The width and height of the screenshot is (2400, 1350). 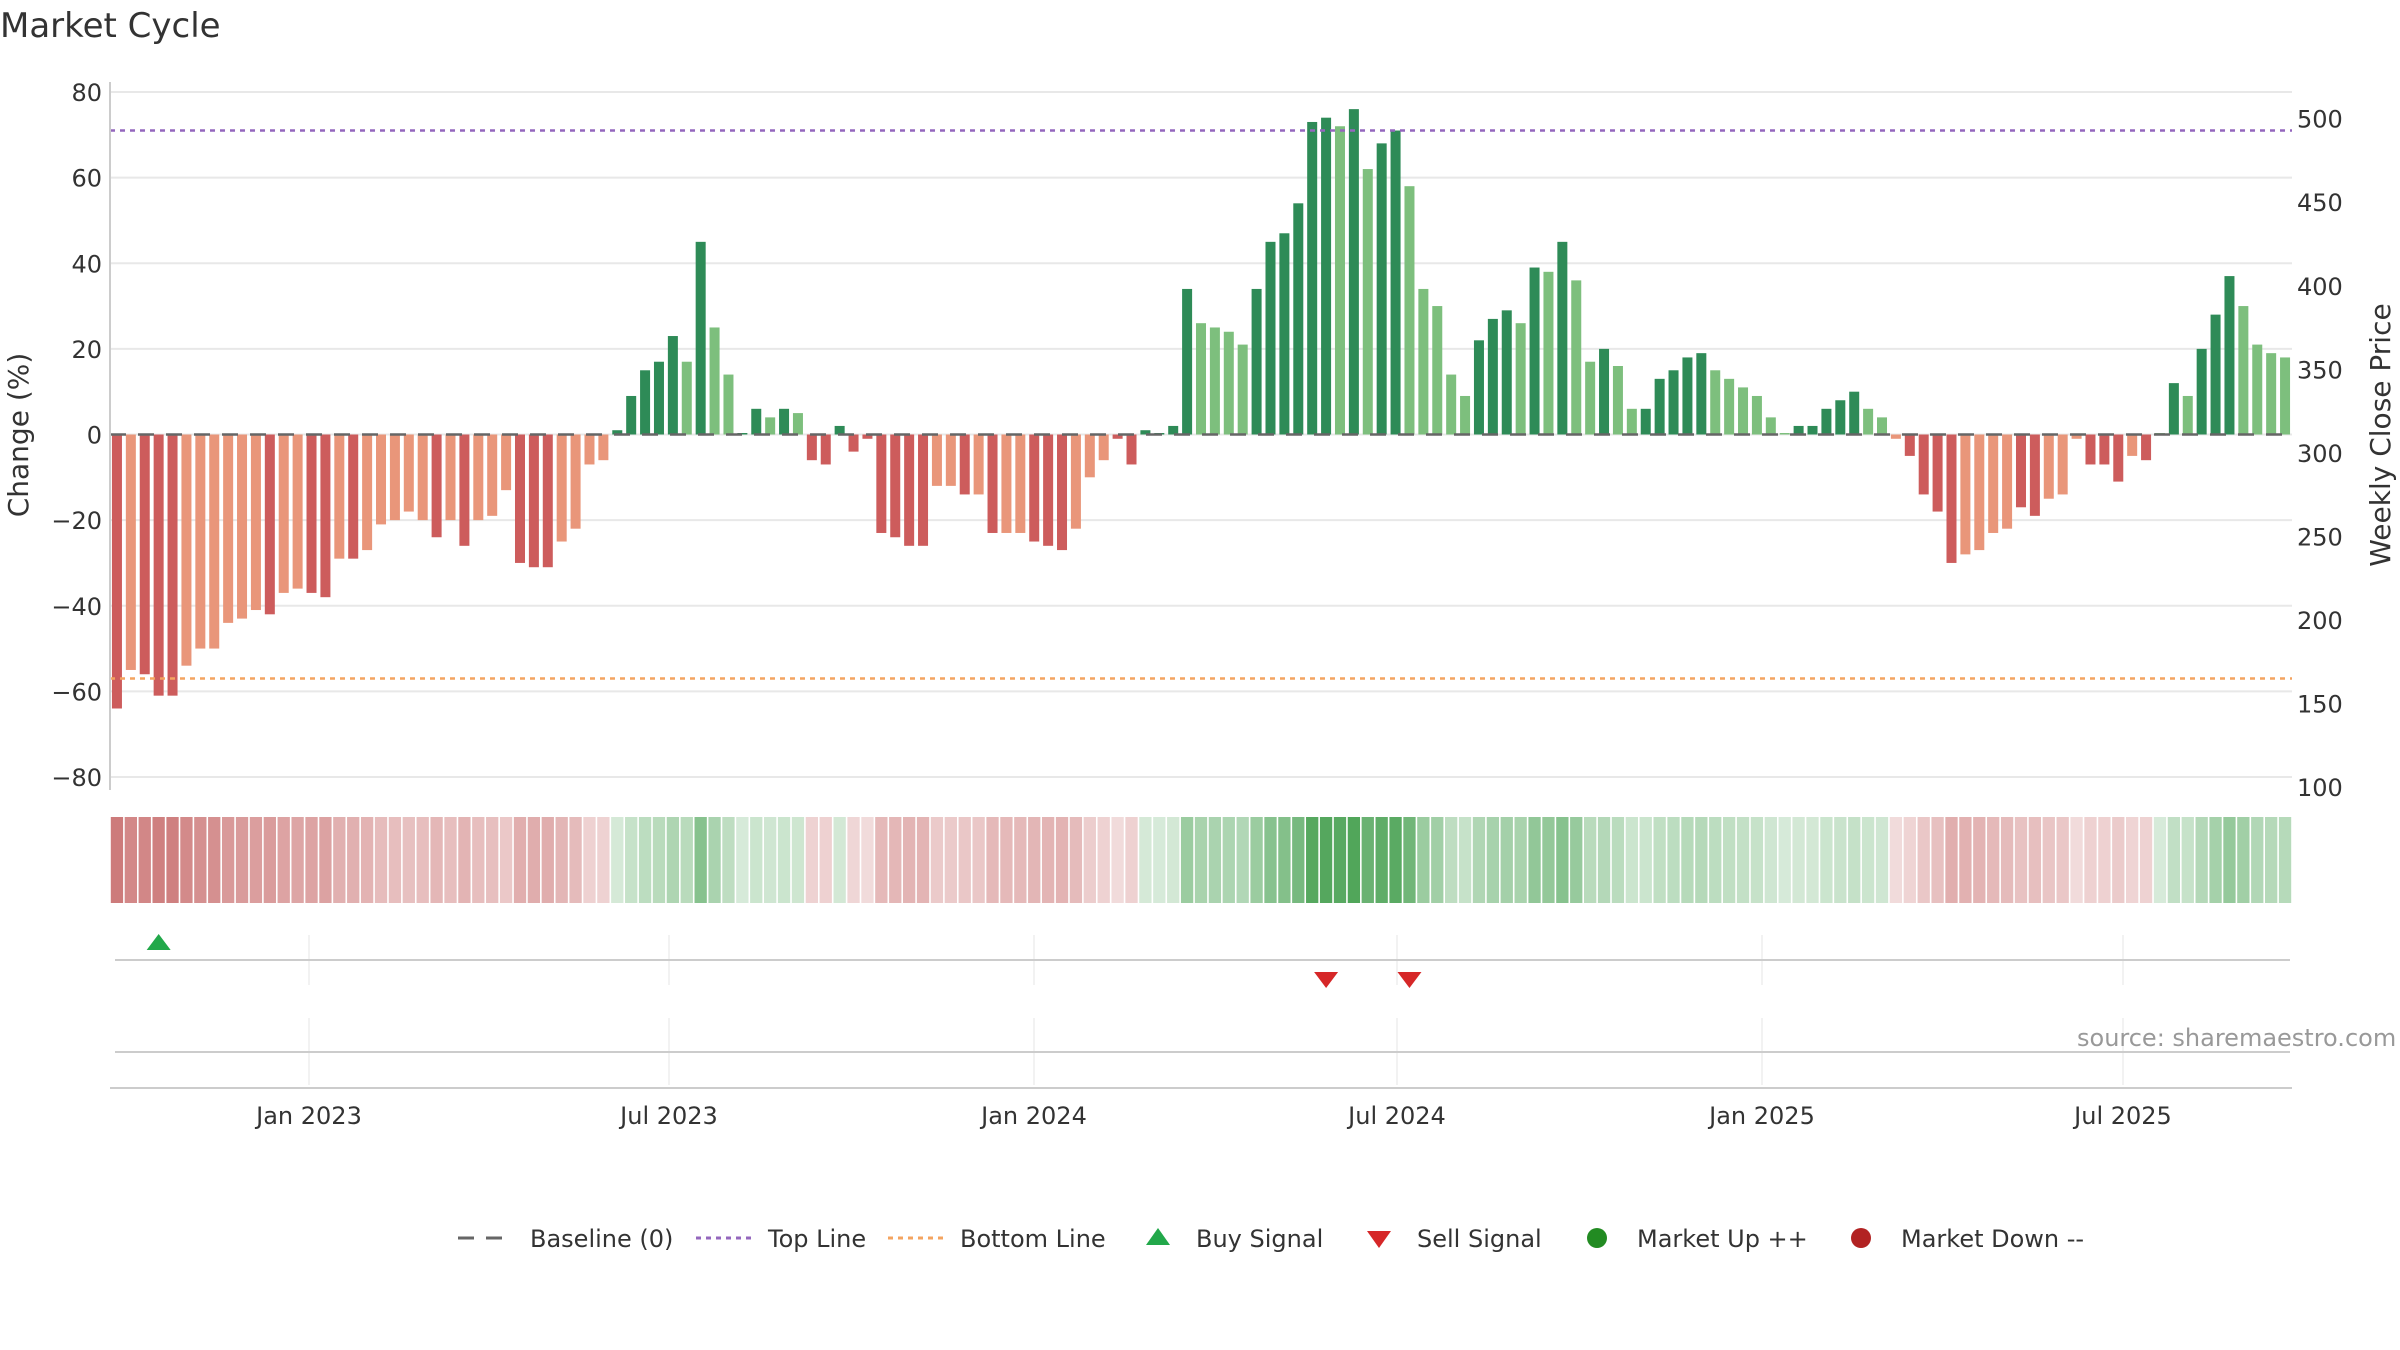 I want to click on x-tick-label: Jan 2024, so click(x=1033, y=1116).